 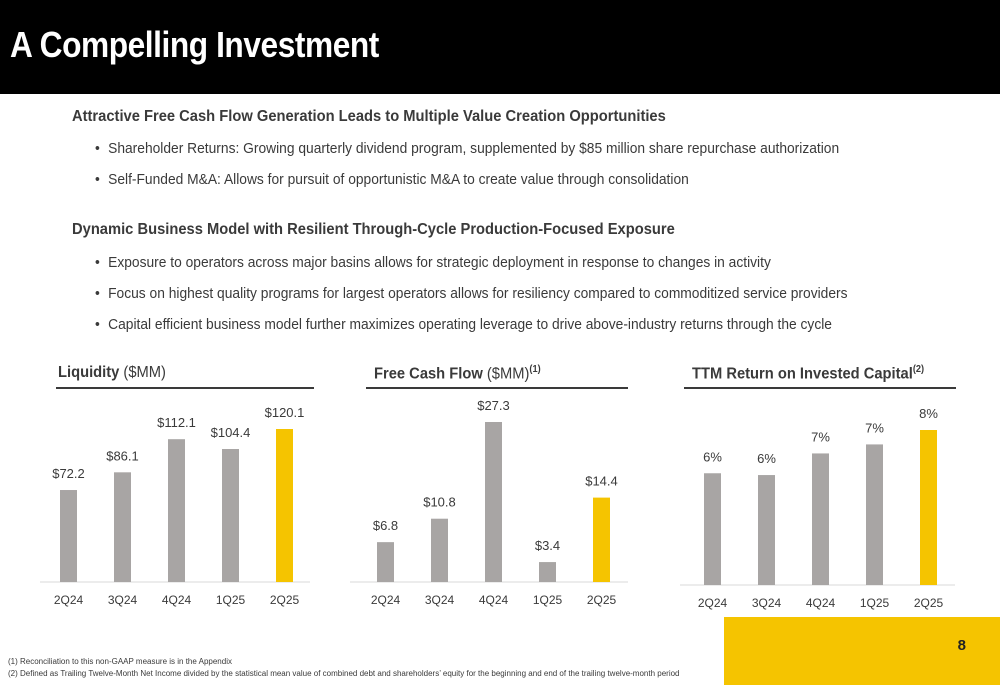 I want to click on roic-category-label: 2Q24, so click(x=713, y=603).